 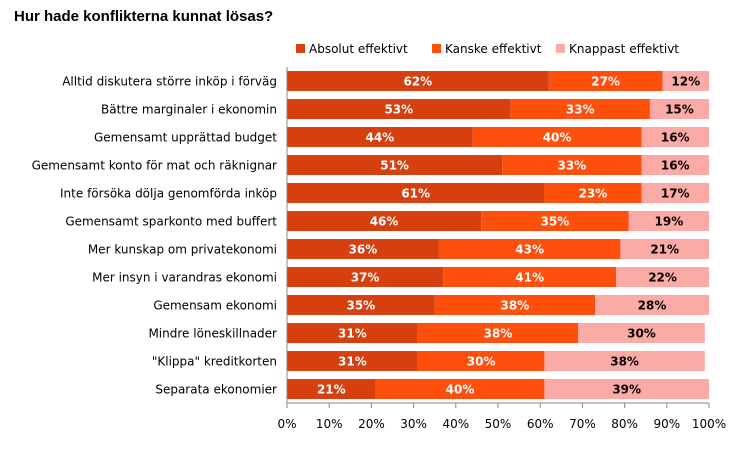 What do you see at coordinates (168, 194) in the screenshot?
I see `category-label-5: Inte försöka dölja genomförda inköp` at bounding box center [168, 194].